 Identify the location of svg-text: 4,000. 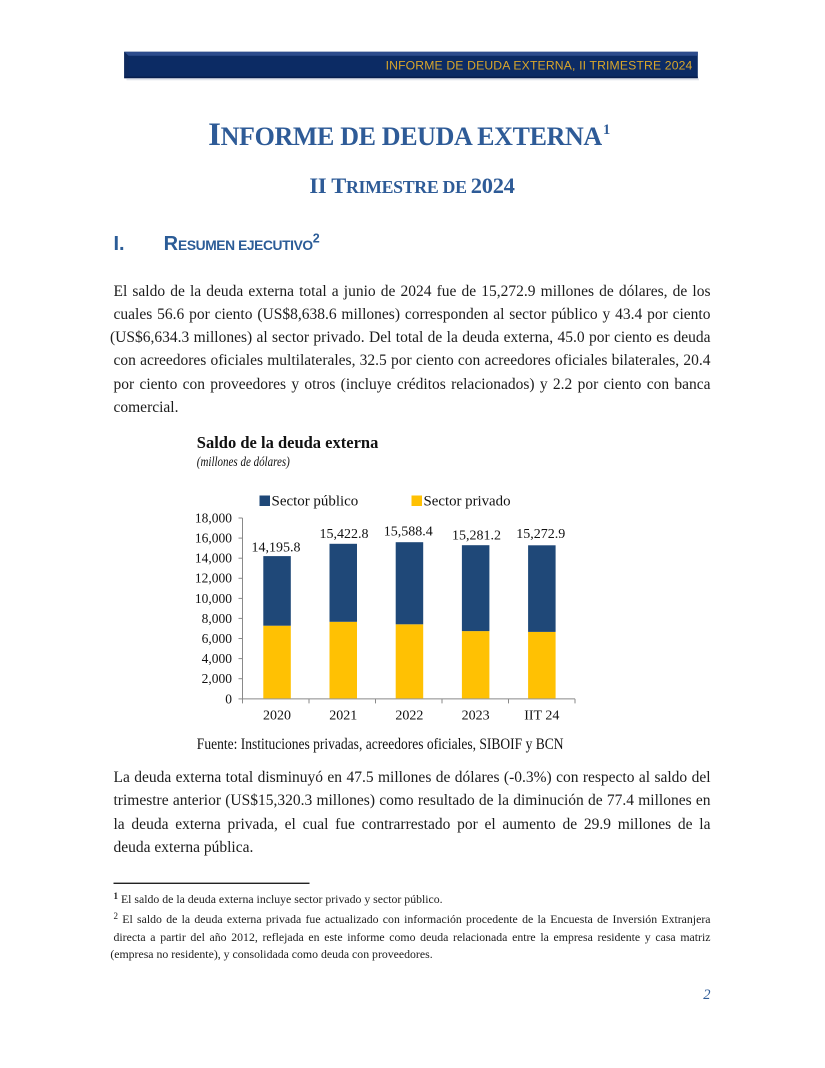
(217, 658).